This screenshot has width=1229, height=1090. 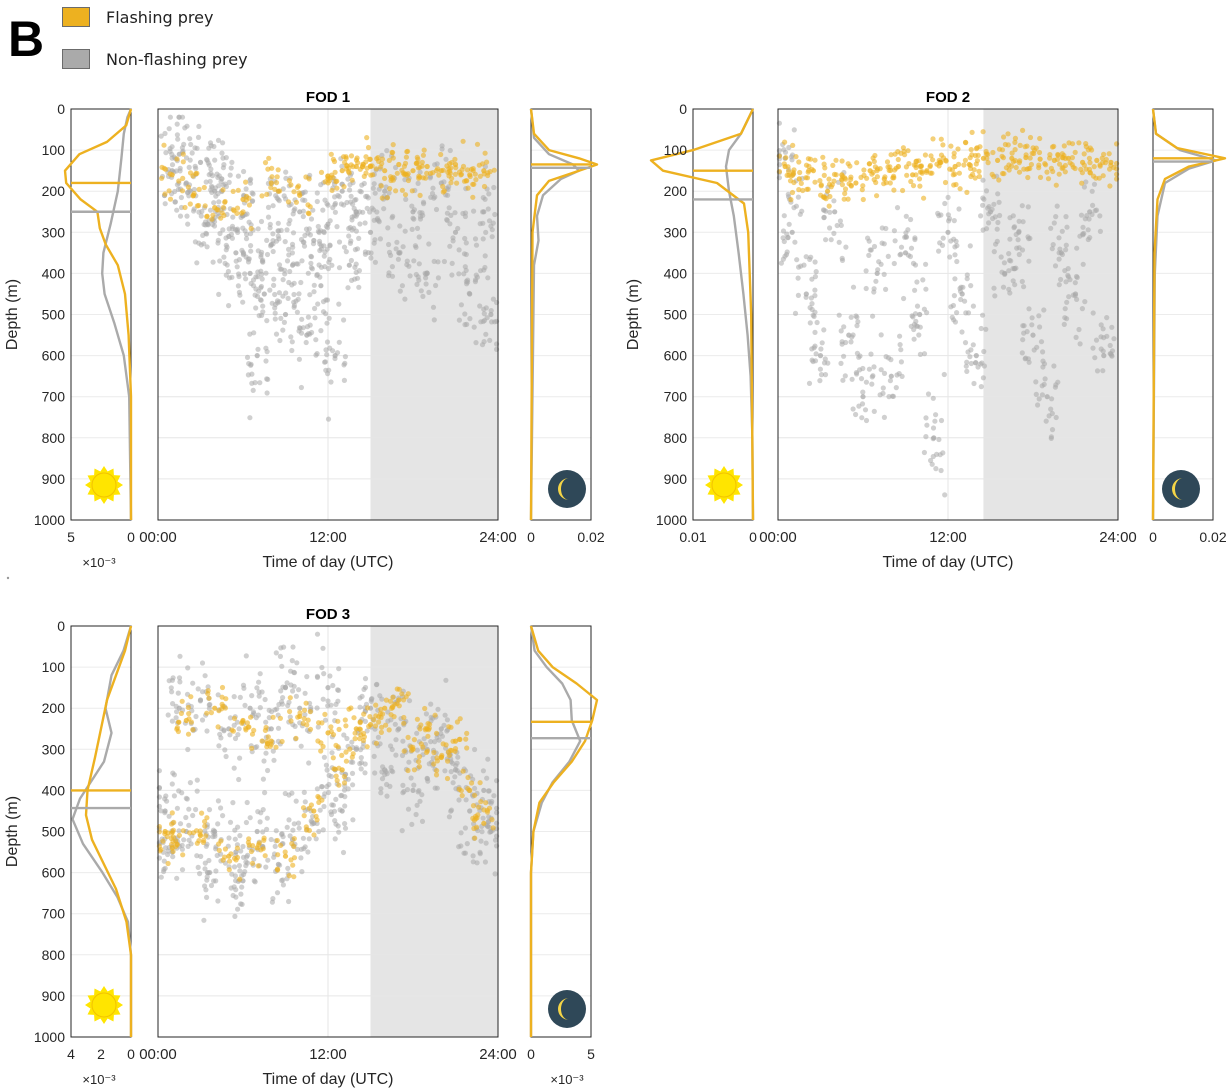 I want to click on y-tick-label: 400, so click(x=54, y=273).